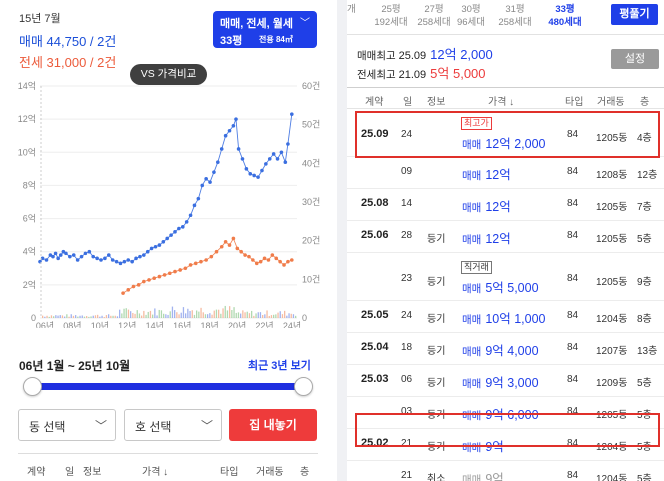 The width and height of the screenshot is (664, 481). I want to click on y-left-tick: 10억, so click(27, 151).